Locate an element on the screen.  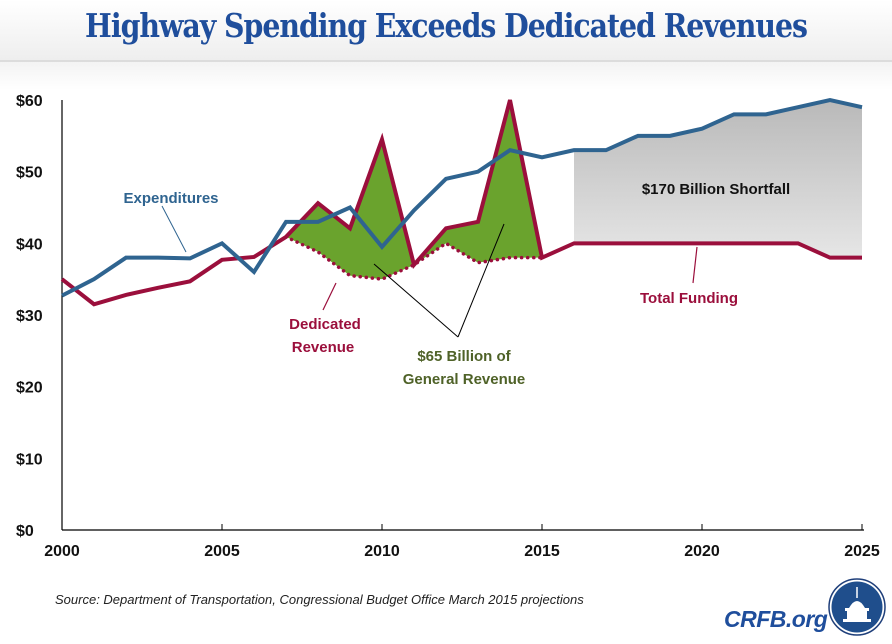
expenditures-leader-line is located at coordinates (174, 229).